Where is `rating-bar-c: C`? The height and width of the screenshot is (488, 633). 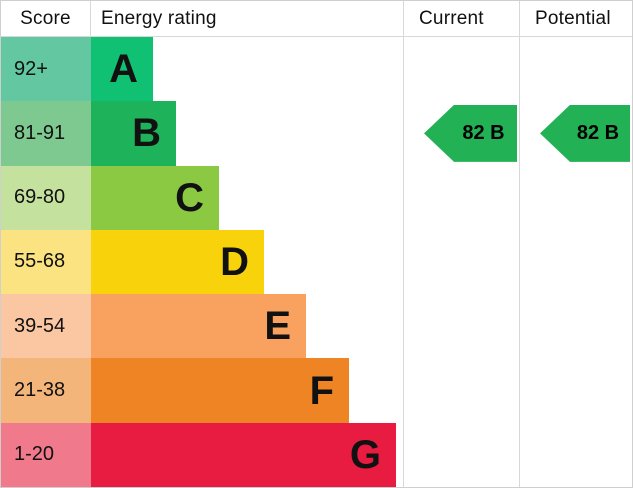 rating-bar-c: C is located at coordinates (155, 197).